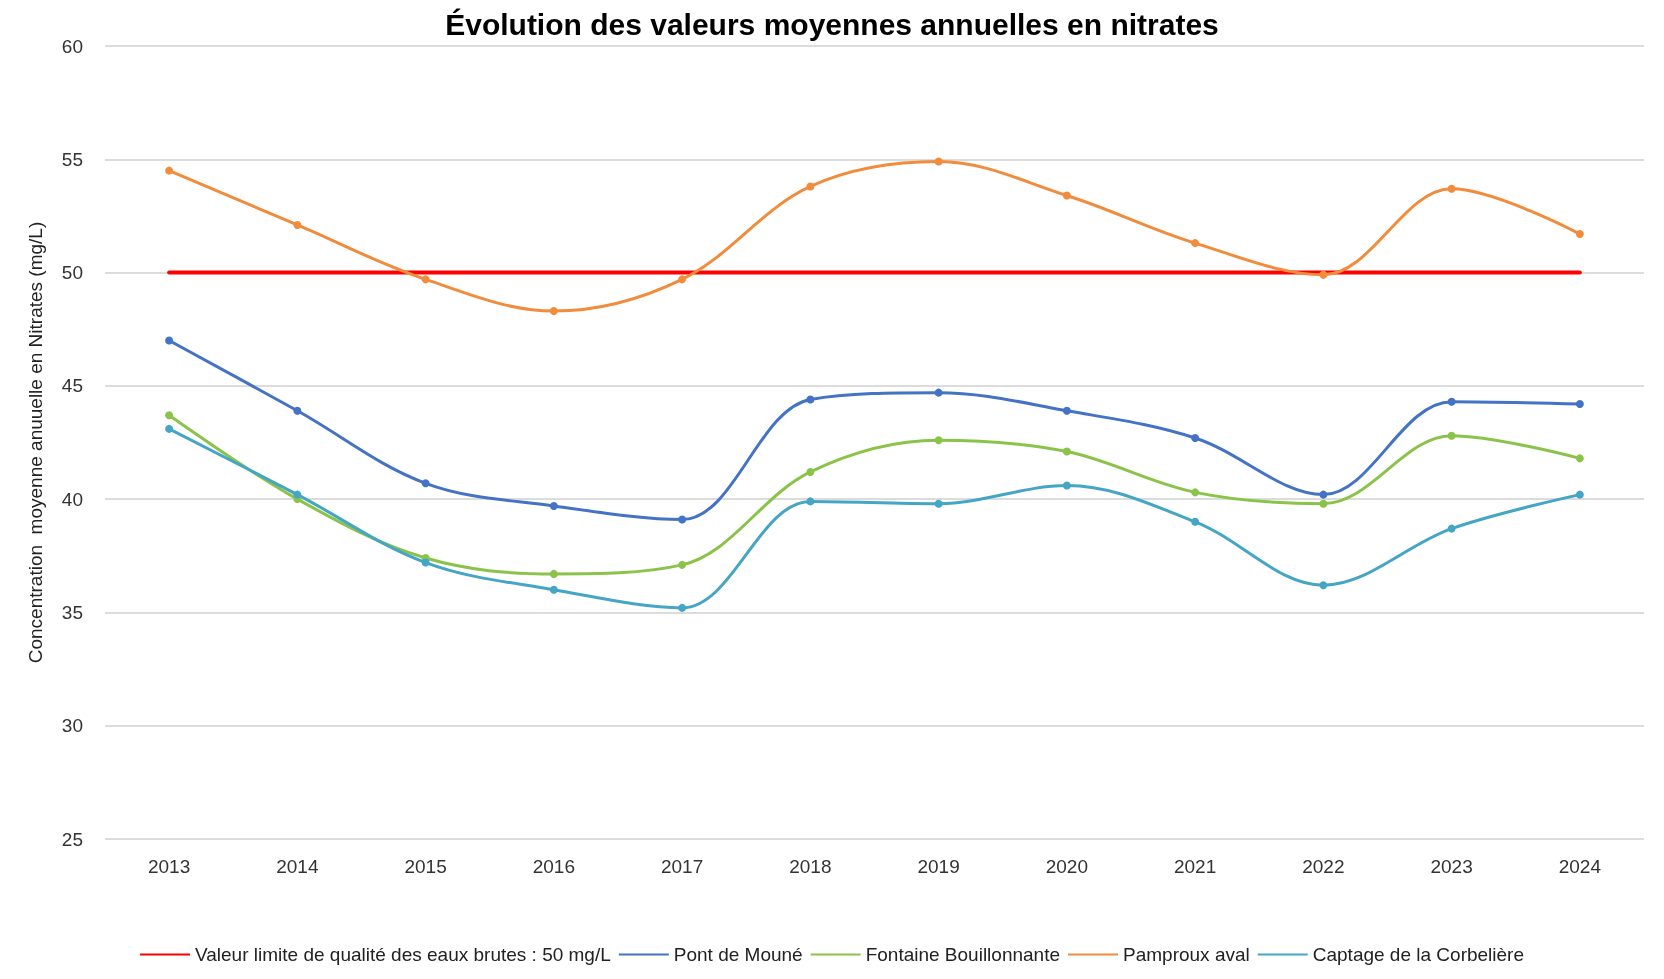 Image resolution: width=1664 pixels, height=979 pixels. What do you see at coordinates (72, 612) in the screenshot?
I see `y-tick-label: 35` at bounding box center [72, 612].